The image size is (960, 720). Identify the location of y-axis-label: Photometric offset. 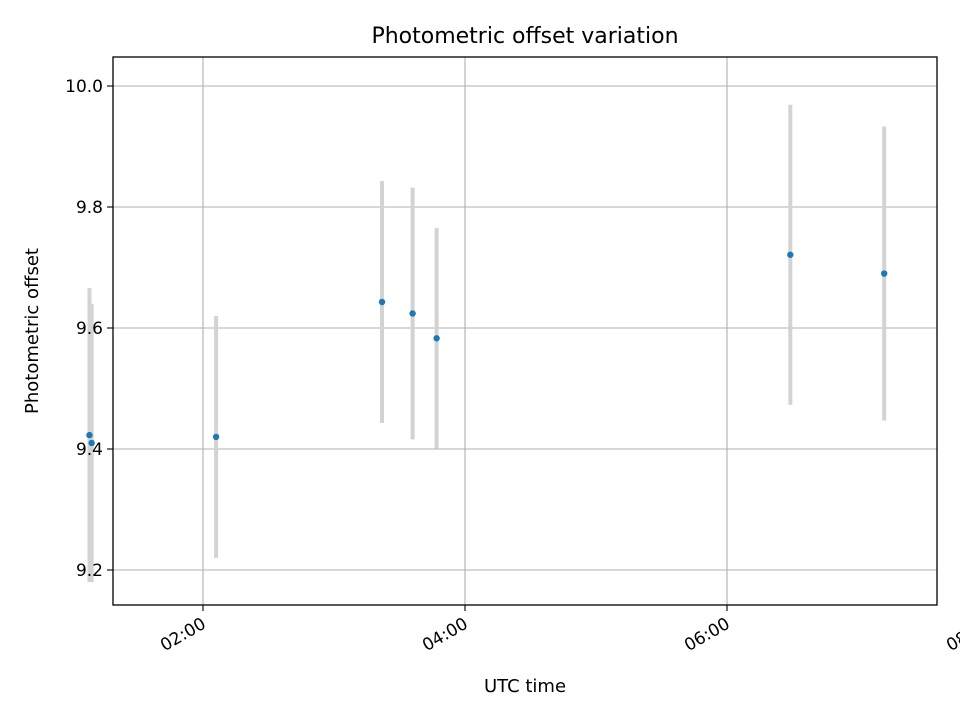
(32, 331).